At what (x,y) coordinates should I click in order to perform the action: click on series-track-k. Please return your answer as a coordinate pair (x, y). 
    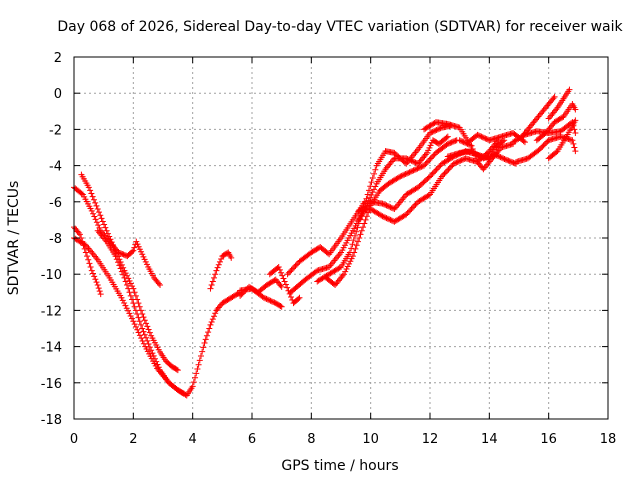
    Looking at the image, I should click on (369, 214).